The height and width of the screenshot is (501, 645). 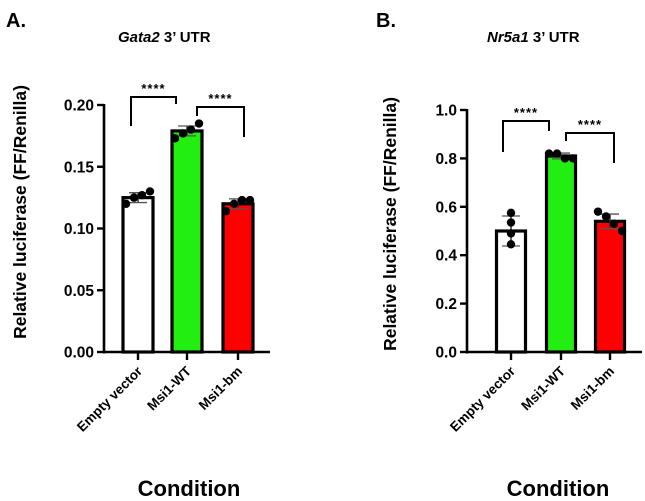 I want to click on y-tick-label: 0.15, so click(x=79, y=167).